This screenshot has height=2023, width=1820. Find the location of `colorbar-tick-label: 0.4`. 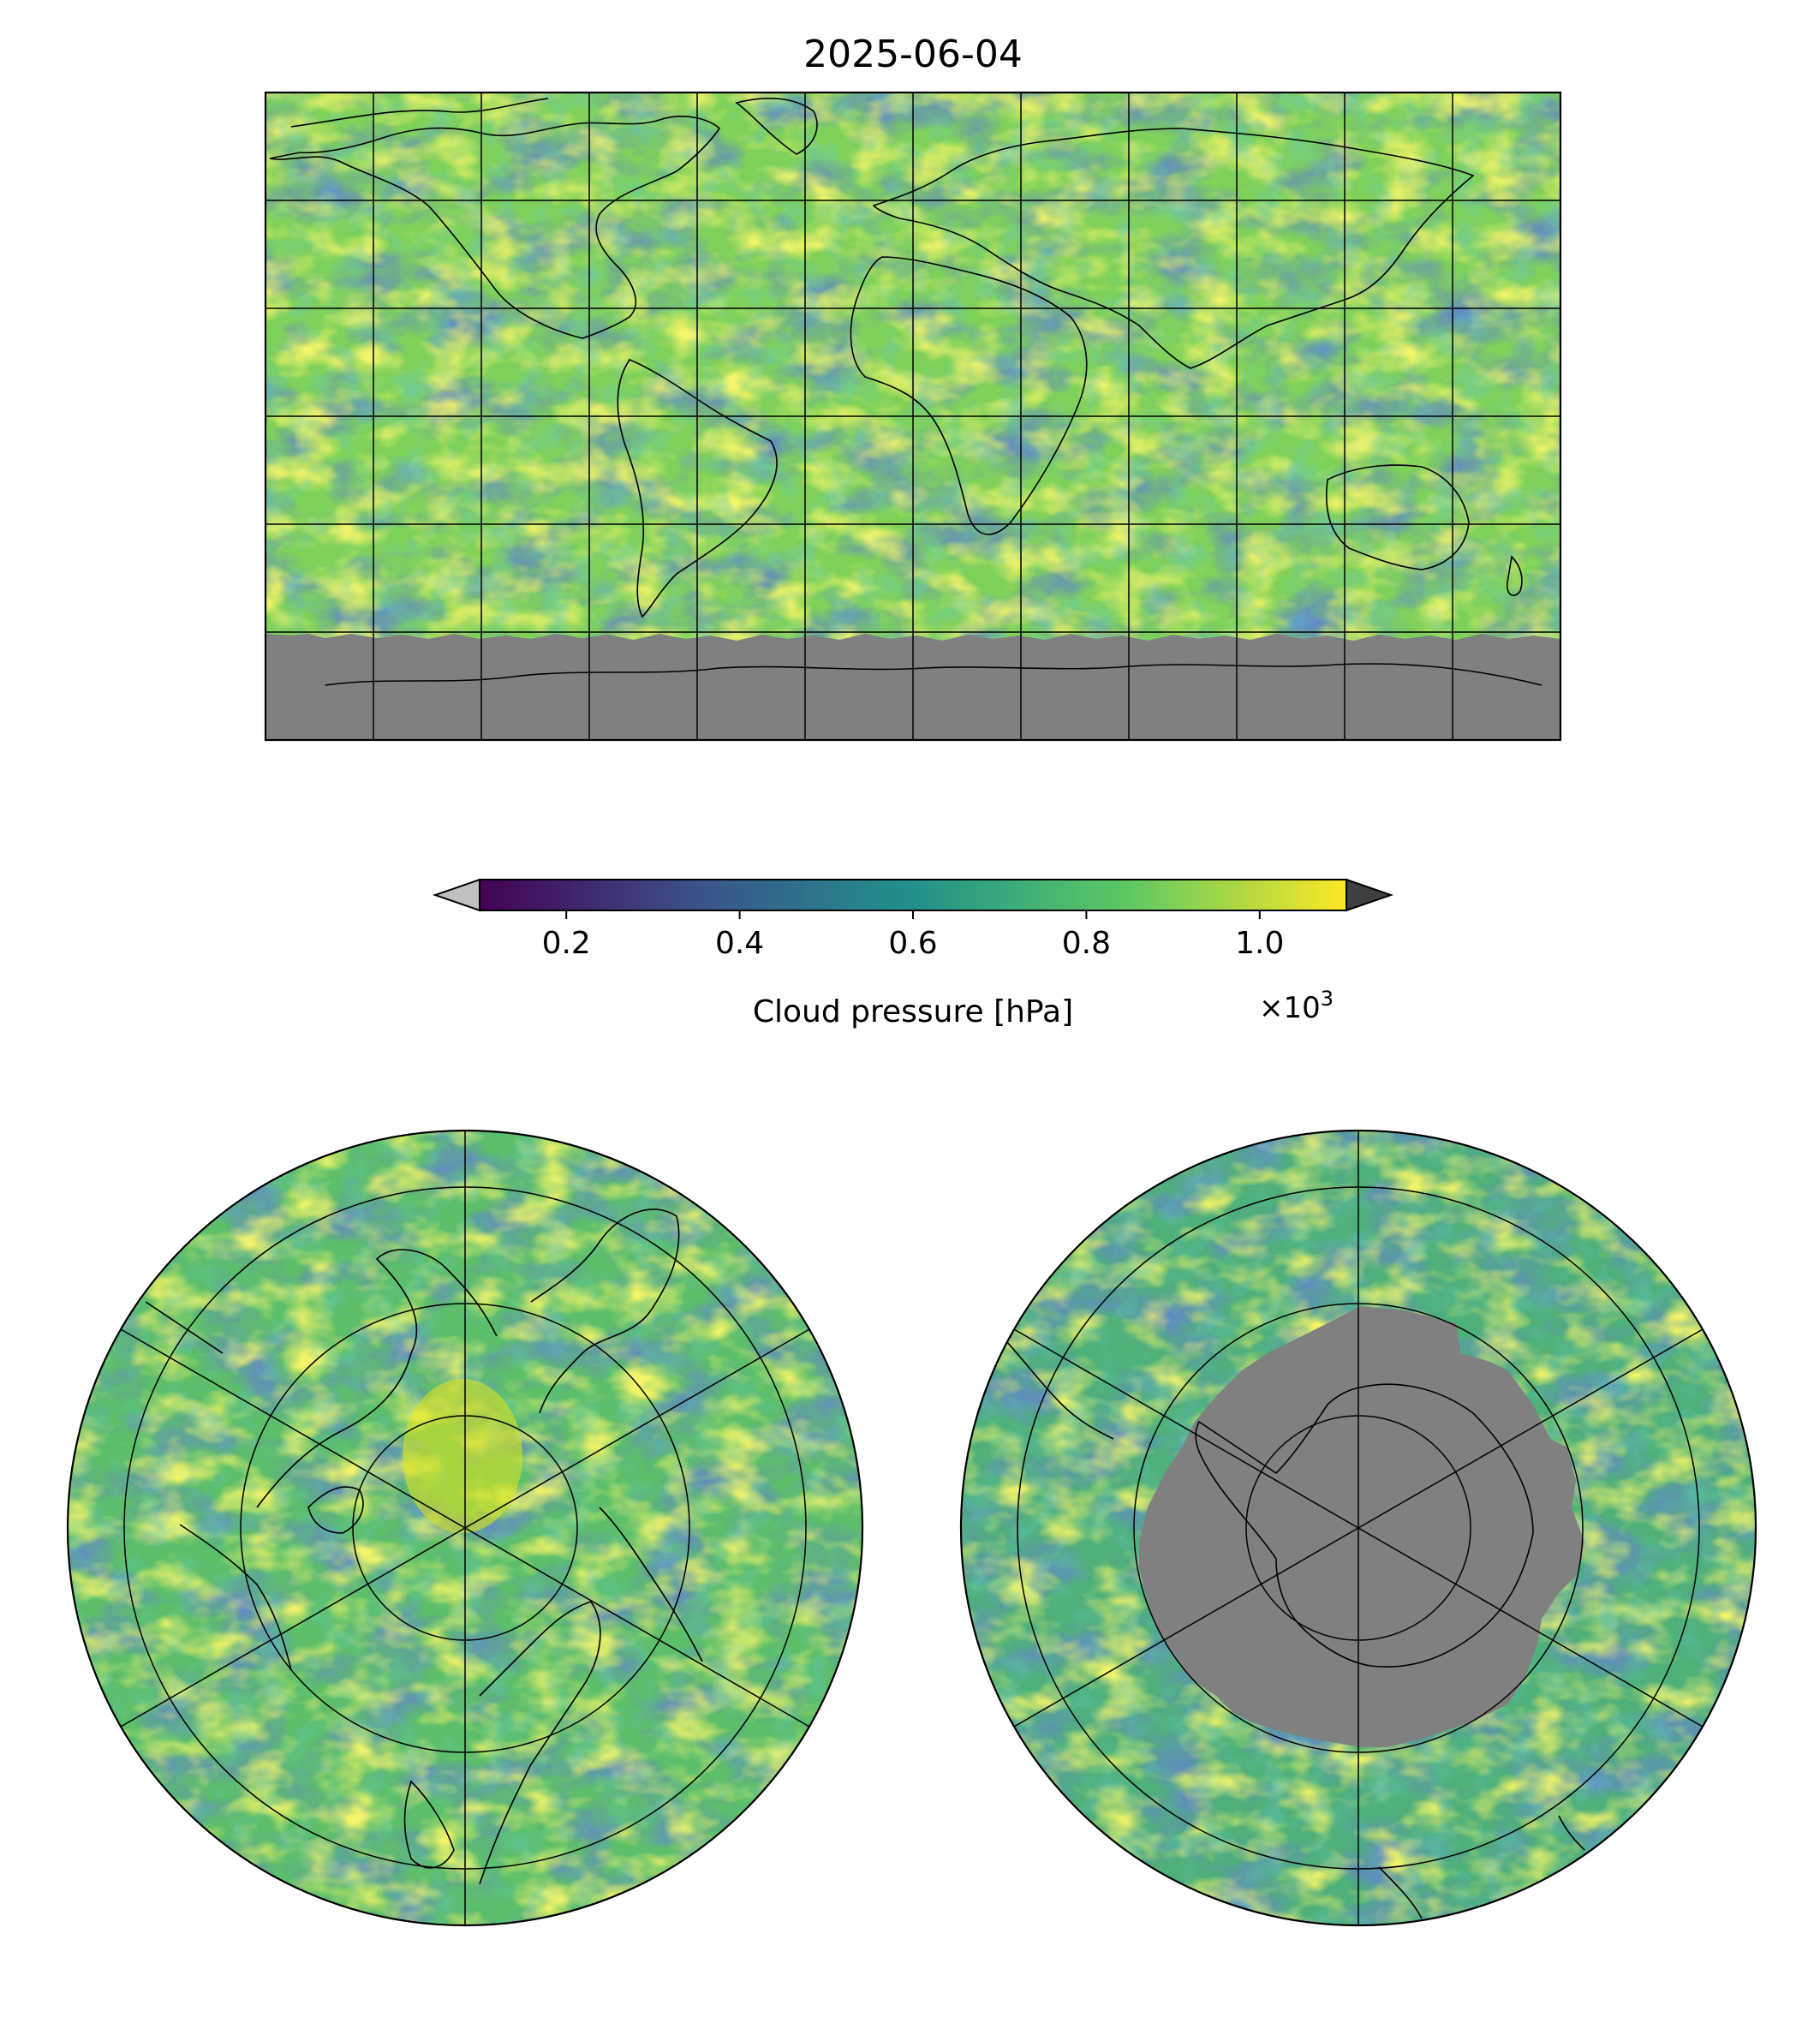

colorbar-tick-label: 0.4 is located at coordinates (739, 943).